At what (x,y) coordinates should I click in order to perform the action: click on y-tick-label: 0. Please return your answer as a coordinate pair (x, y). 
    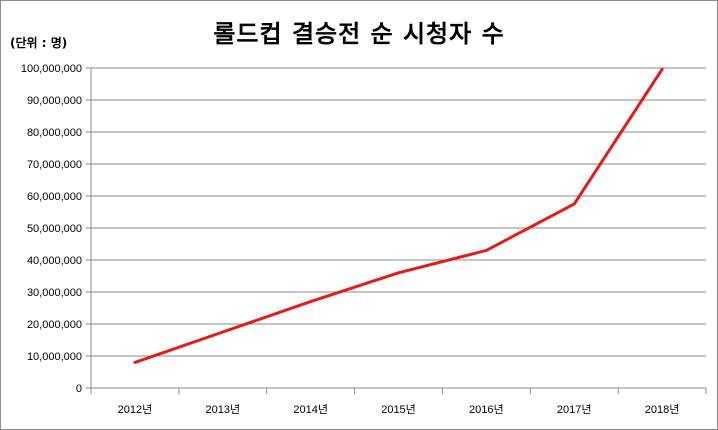
    Looking at the image, I should click on (79, 389).